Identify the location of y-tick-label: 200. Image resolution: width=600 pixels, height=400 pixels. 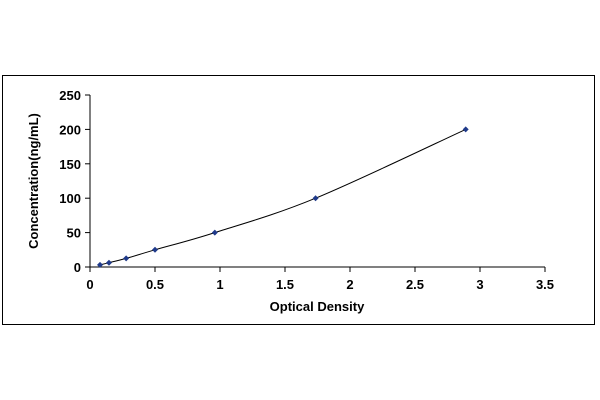
(70, 129).